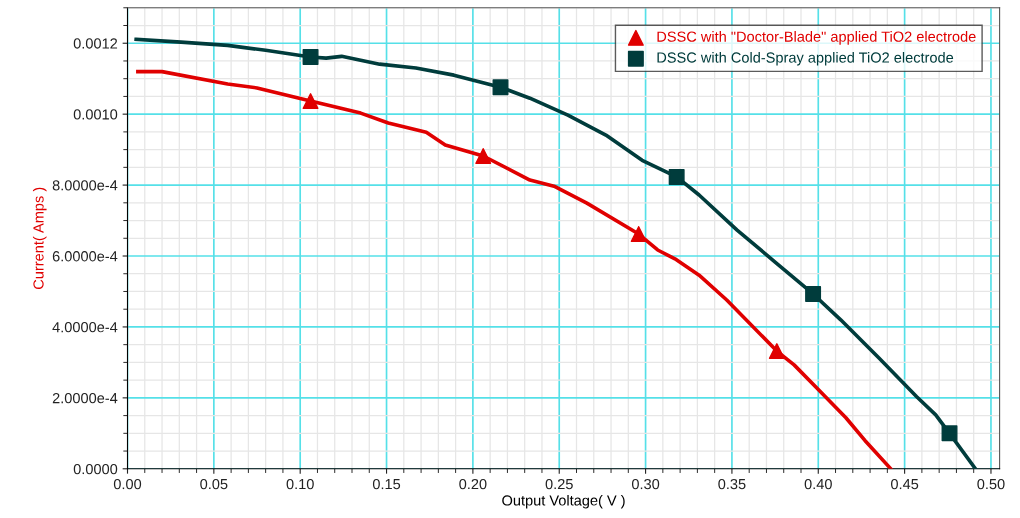  Describe the element at coordinates (85, 327) in the screenshot. I see `y-tick-label: 4.0000e-4` at that location.